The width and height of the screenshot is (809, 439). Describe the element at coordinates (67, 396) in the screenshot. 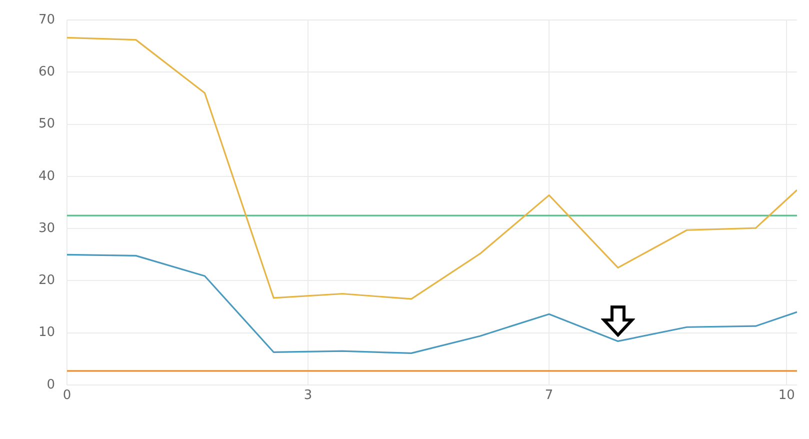

I see `x-tick-label: 0` at that location.